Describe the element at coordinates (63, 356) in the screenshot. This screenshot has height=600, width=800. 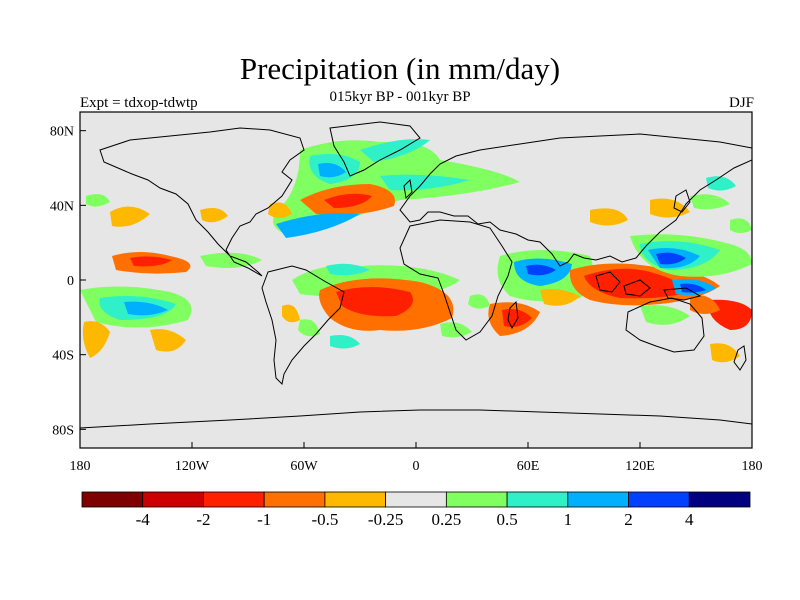
I see `lat-tick-label: 40S` at that location.